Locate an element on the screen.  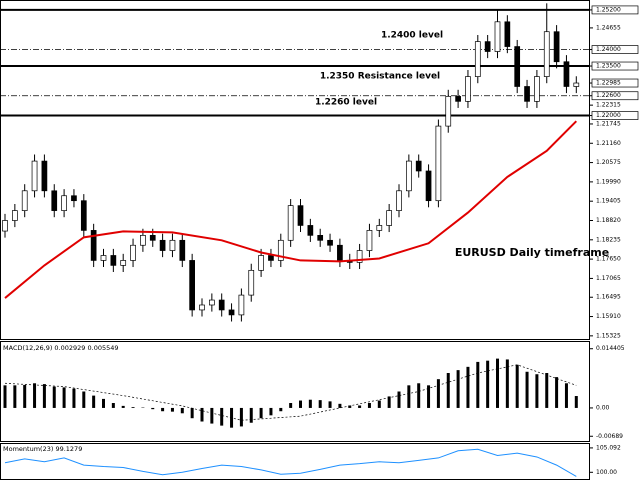
y-tick-label: 1.25200 is located at coordinates (608, 9).